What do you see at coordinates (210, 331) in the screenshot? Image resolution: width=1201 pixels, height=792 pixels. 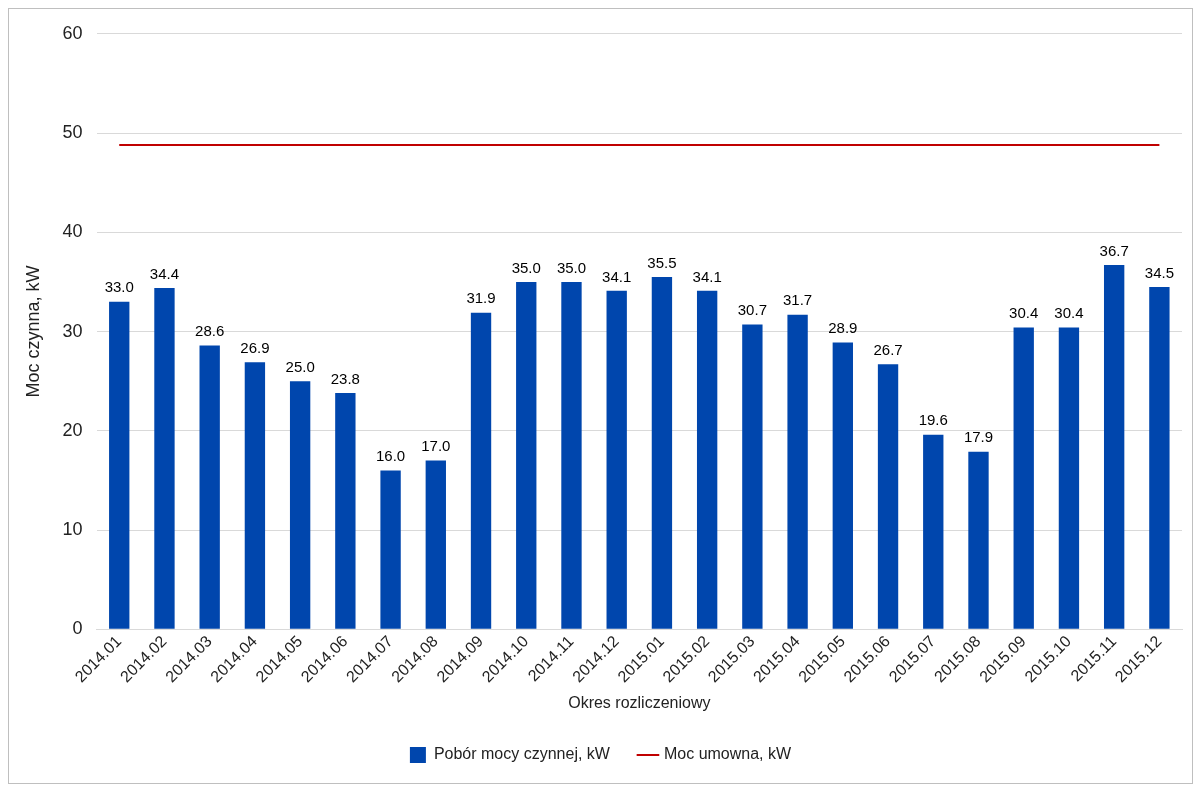 I see `data-label: 28.6` at bounding box center [210, 331].